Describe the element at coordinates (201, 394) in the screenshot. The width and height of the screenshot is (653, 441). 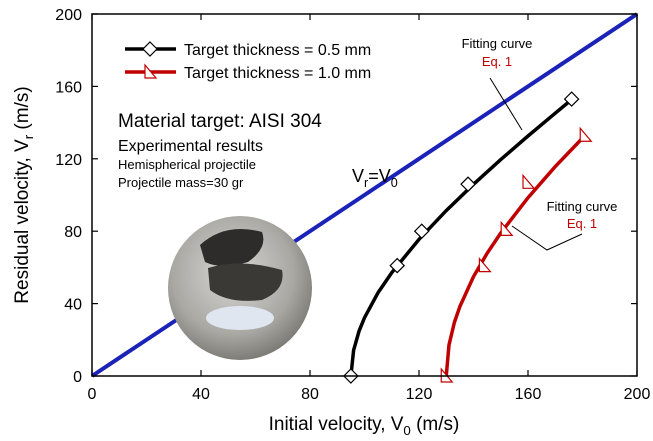
I see `x-tick-label: 40` at that location.